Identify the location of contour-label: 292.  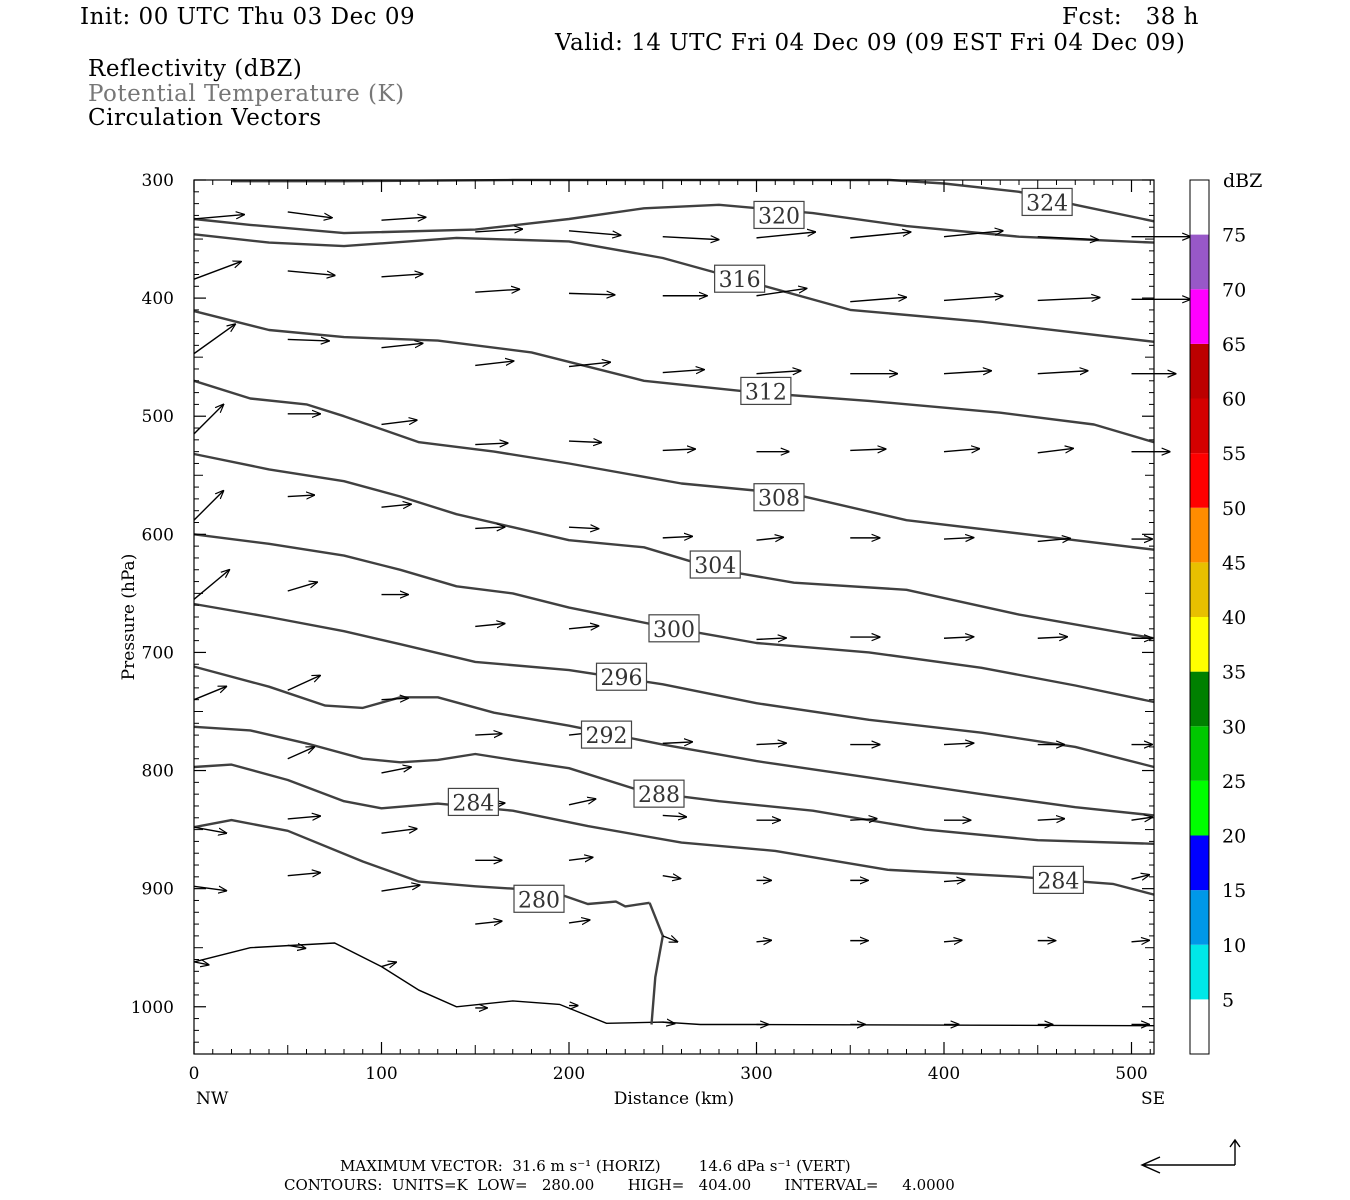
(606, 734).